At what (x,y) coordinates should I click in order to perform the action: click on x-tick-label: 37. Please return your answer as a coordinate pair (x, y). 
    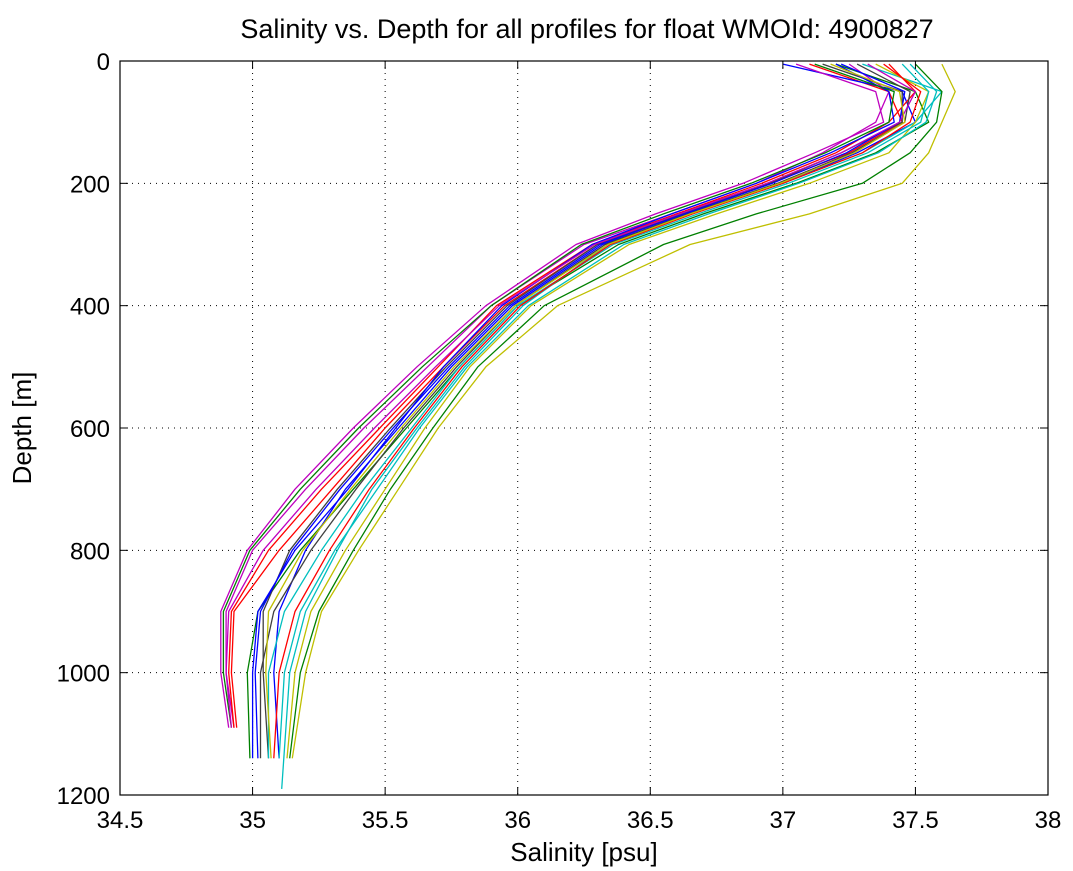
    Looking at the image, I should click on (783, 820).